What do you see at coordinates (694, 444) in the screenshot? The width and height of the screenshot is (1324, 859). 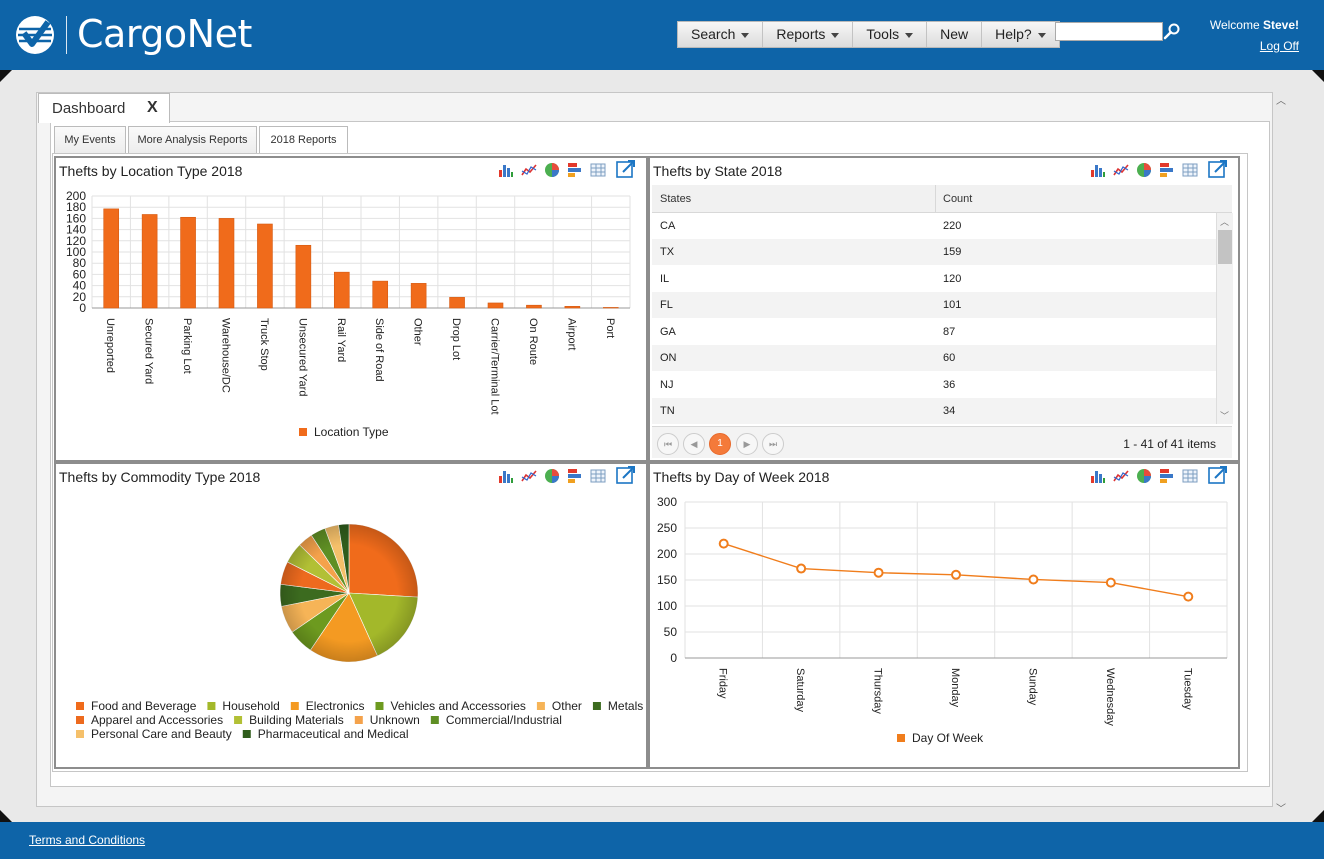 I see `previous-page-icon: ◀` at bounding box center [694, 444].